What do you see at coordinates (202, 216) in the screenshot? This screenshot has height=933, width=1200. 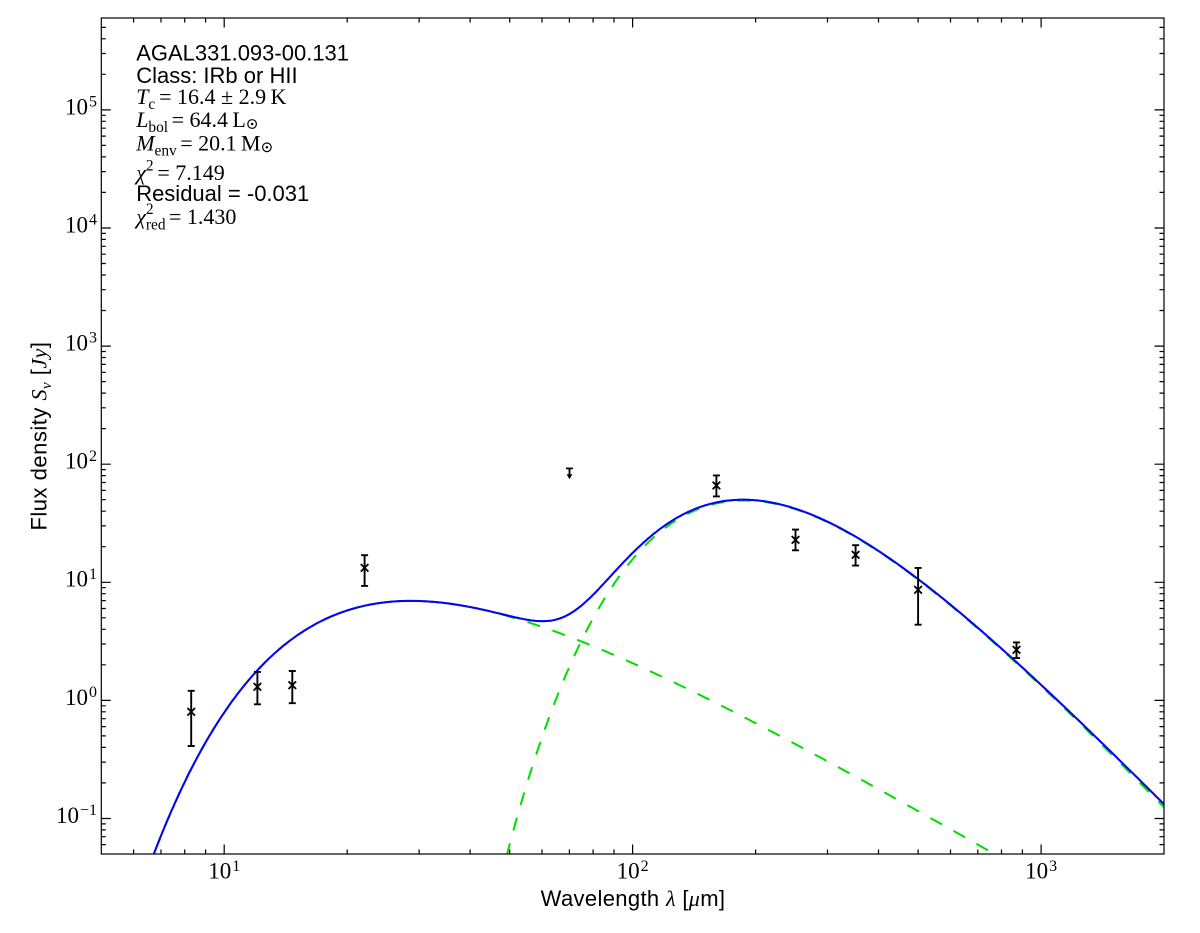 I see `svg-text: = 1.430` at bounding box center [202, 216].